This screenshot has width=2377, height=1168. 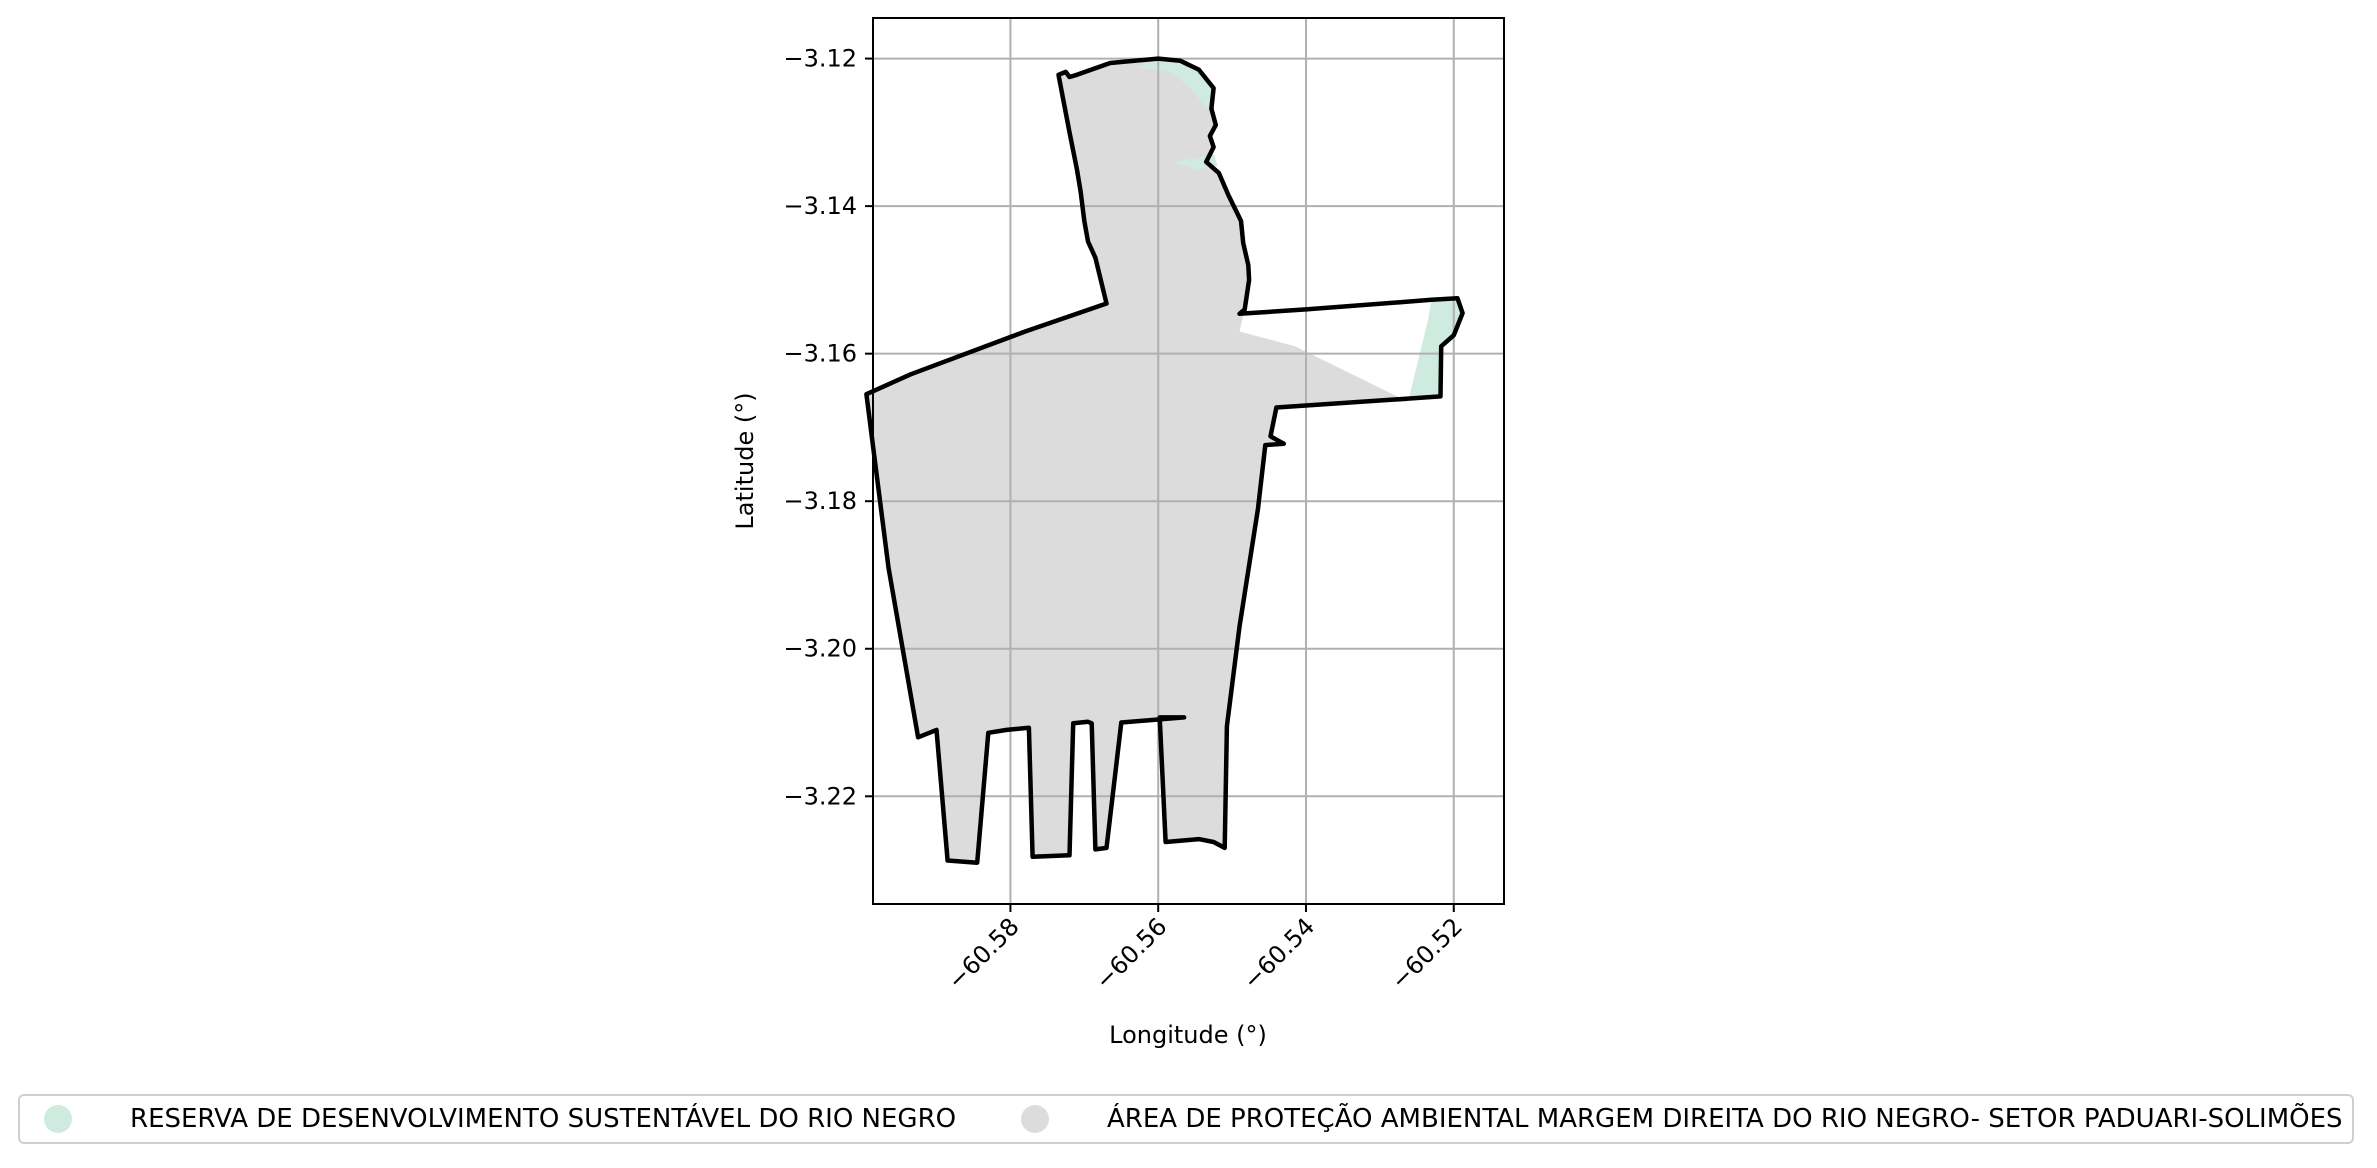 What do you see at coordinates (828, 427) in the screenshot?
I see `y-axis: −3.12 −3.14 −3.16 −3.18 −3.20 −3.22` at bounding box center [828, 427].